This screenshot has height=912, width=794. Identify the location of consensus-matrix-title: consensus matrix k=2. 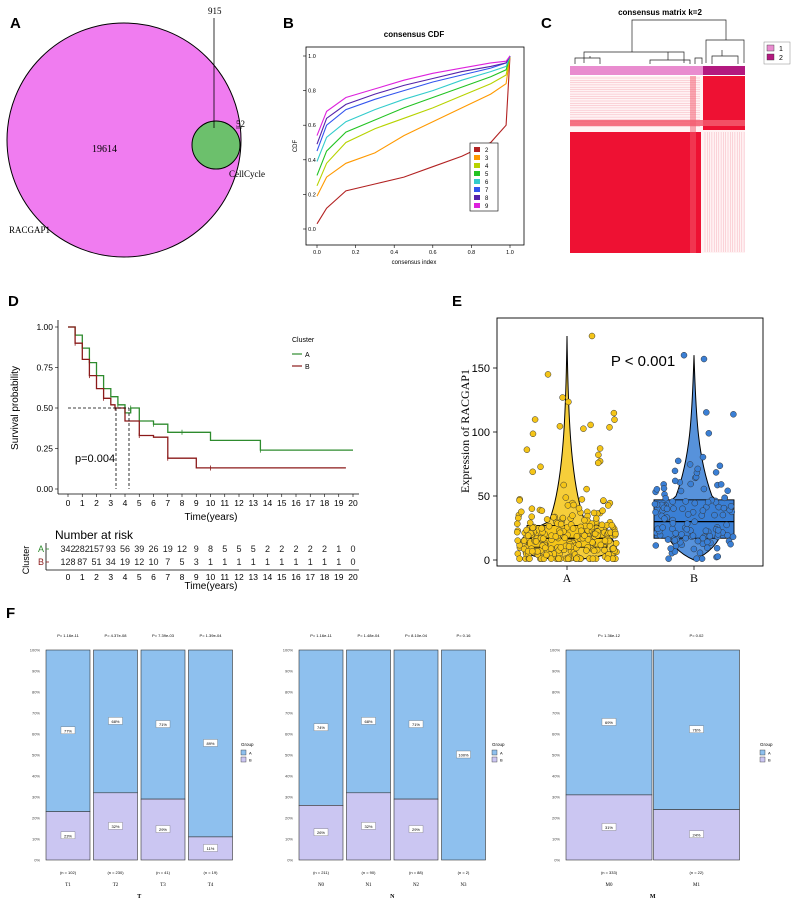
(660, 12).